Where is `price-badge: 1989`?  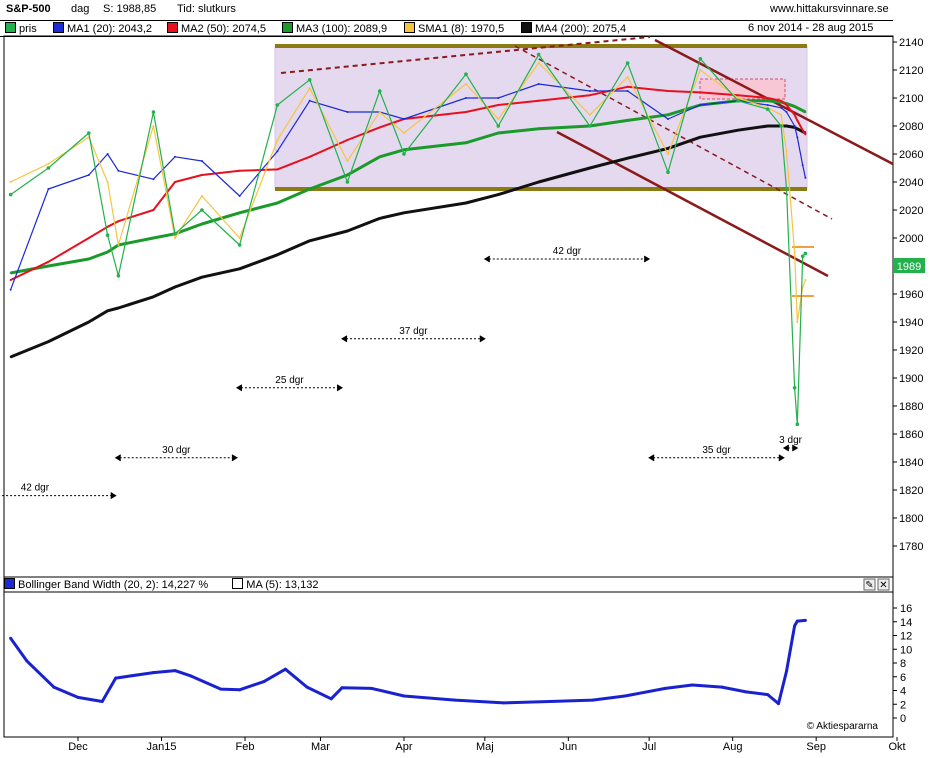 price-badge: 1989 is located at coordinates (909, 267).